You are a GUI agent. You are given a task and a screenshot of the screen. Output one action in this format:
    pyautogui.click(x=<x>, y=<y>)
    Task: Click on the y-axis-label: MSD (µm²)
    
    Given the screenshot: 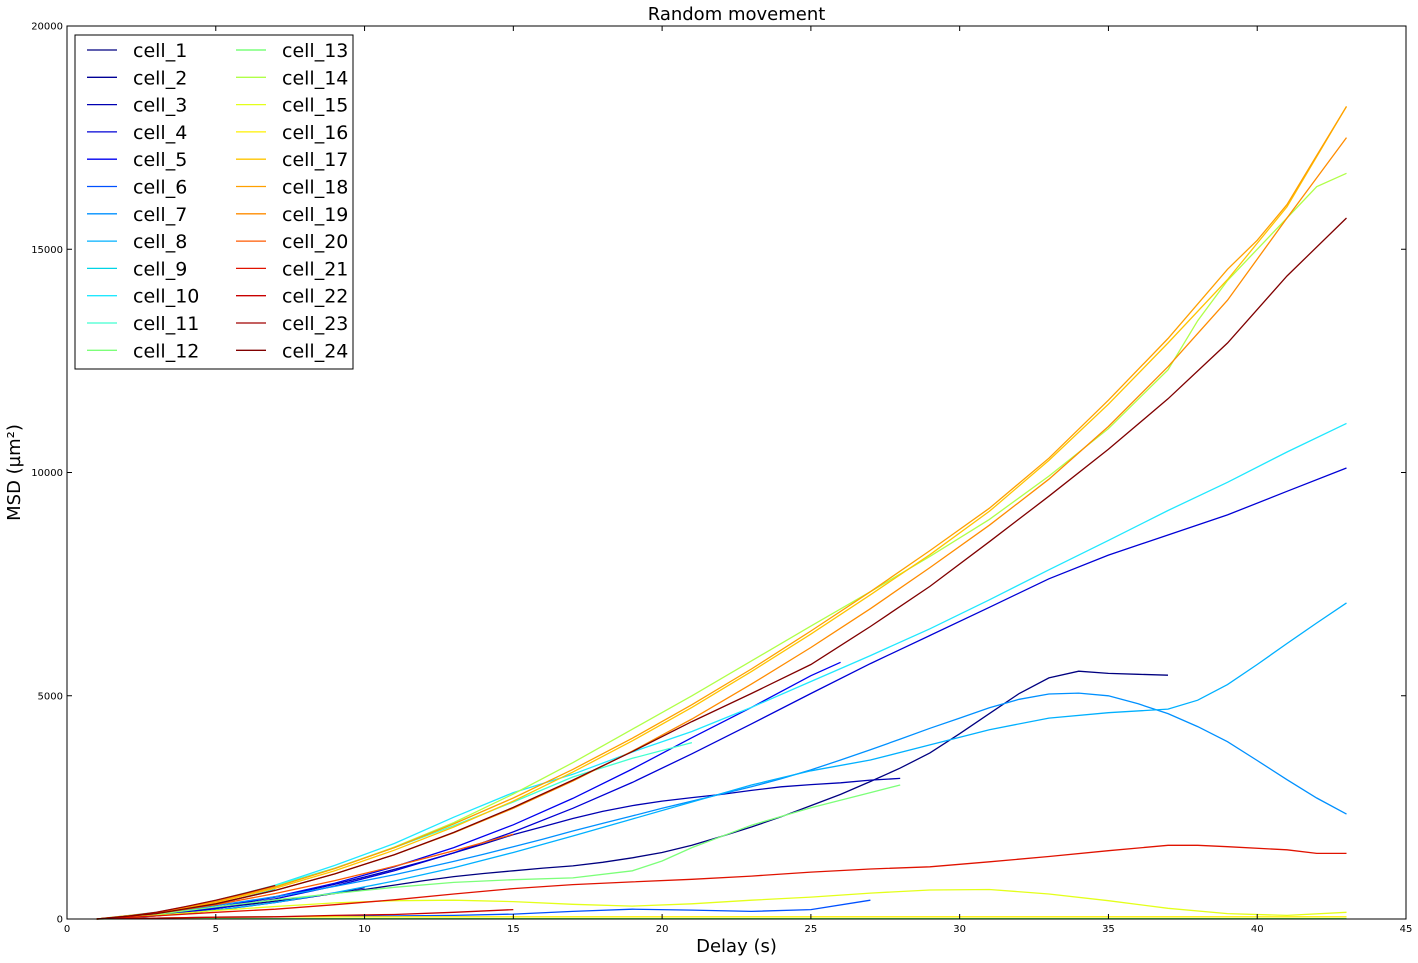 What is the action you would take?
    pyautogui.click(x=14, y=472)
    